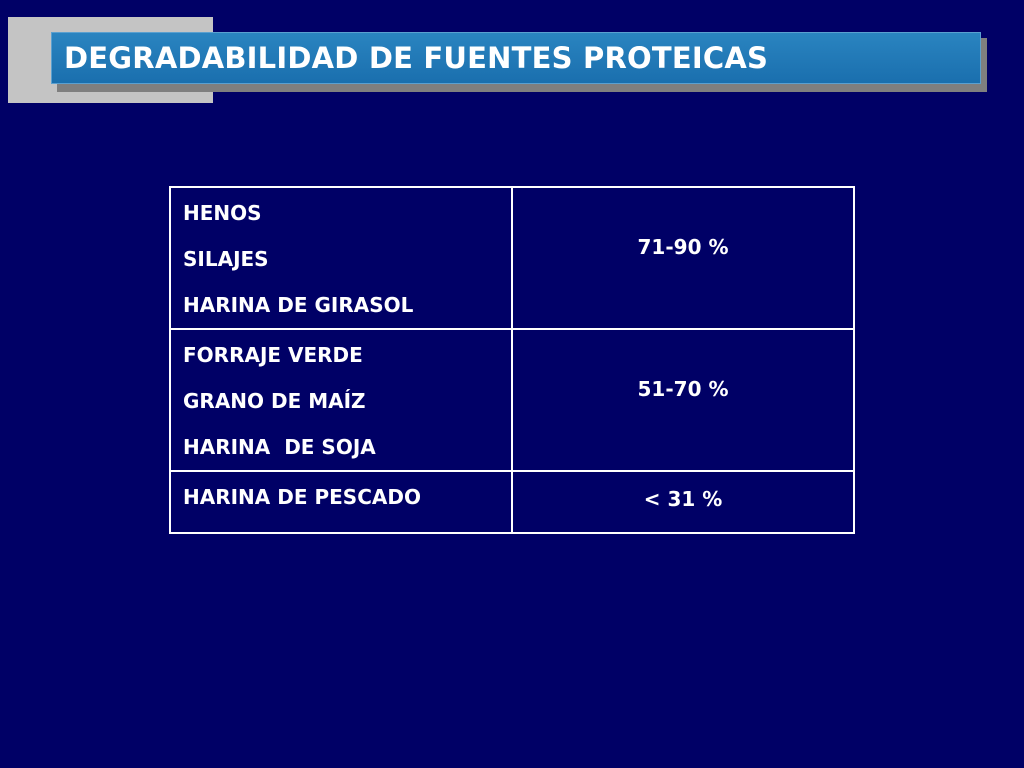 The image size is (1024, 768). I want to click on title-bar: DEGRADABILIDAD DE FUENTES PROTEICAS, so click(516, 58).